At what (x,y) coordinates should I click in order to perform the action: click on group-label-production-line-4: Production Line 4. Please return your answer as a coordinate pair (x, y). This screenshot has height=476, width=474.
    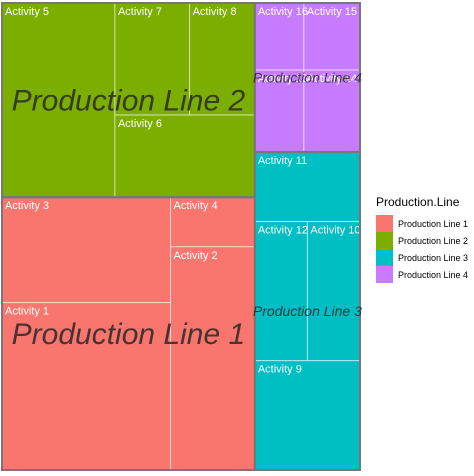
    Looking at the image, I should click on (307, 77).